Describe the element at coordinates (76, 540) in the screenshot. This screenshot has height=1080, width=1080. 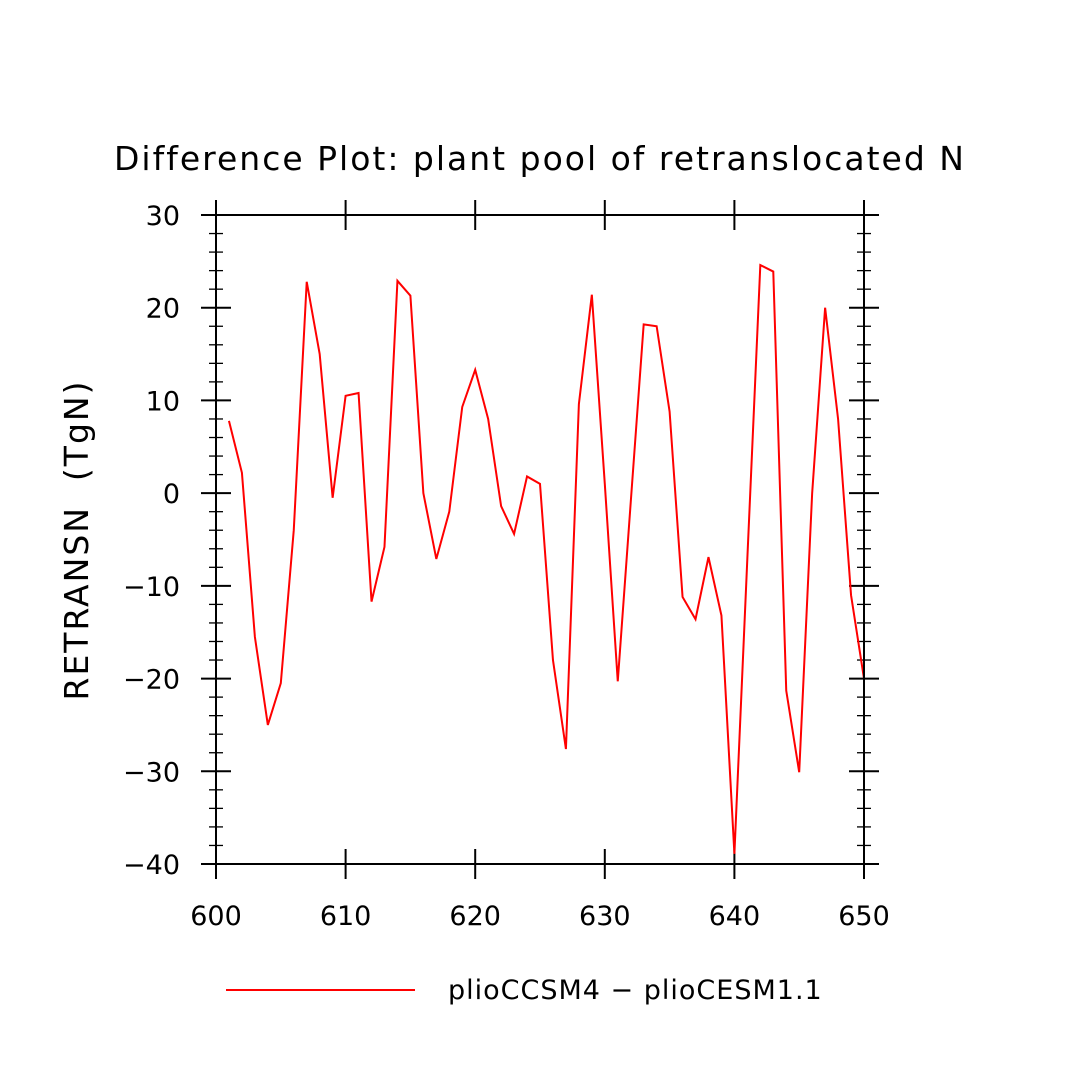
I see `y-axis-label: RETRANSN (TgN)` at that location.